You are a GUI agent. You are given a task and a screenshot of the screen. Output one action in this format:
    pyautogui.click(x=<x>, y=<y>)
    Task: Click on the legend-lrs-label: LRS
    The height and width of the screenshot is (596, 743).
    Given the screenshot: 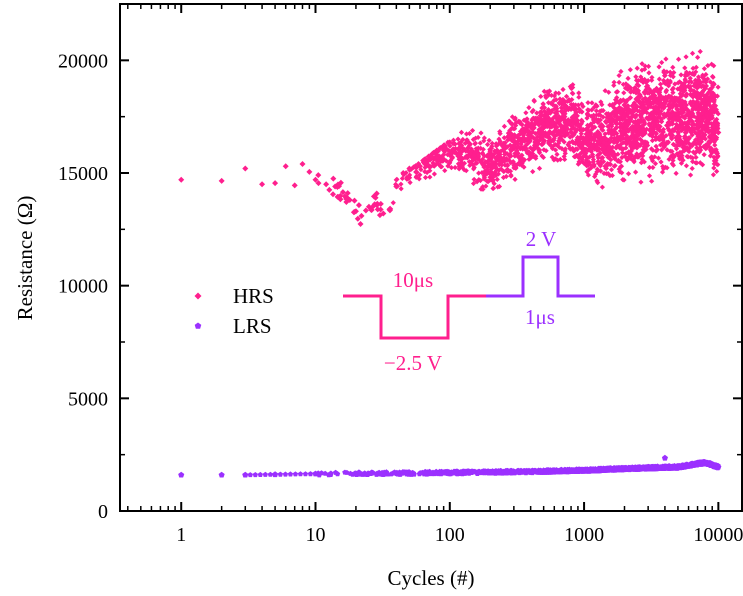 What is the action you would take?
    pyautogui.click(x=252, y=326)
    